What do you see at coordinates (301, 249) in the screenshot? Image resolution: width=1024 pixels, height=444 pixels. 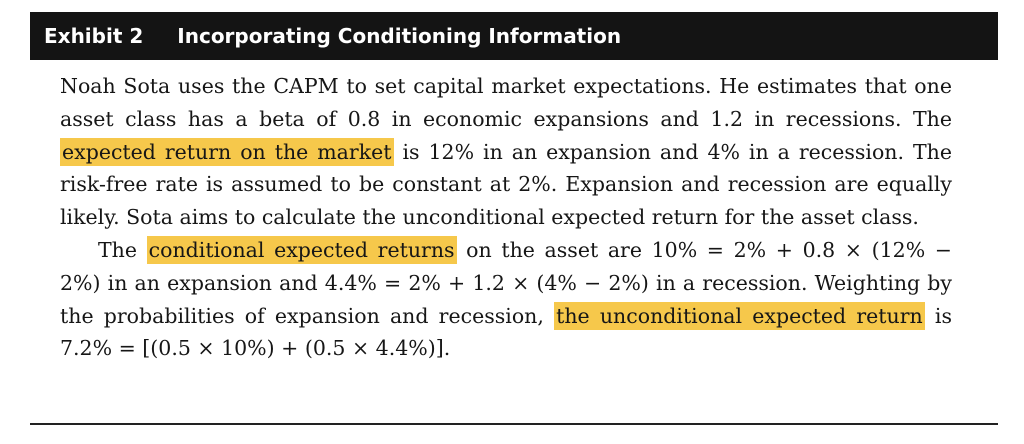 I see `highlight-conditional-expected-returns: conditional expected returns` at bounding box center [301, 249].